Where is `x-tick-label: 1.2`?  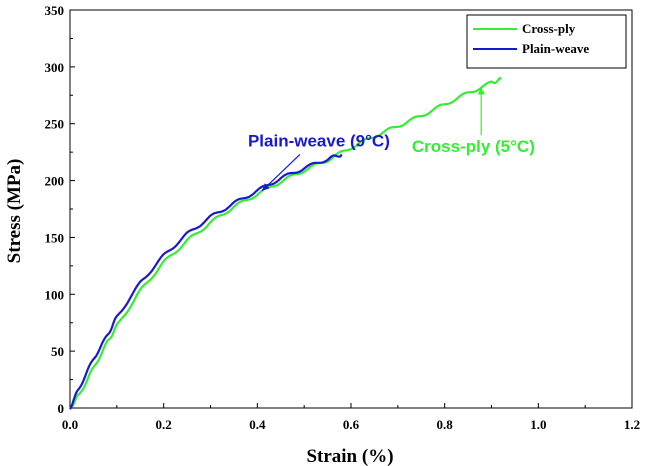
x-tick-label: 1.2 is located at coordinates (632, 424).